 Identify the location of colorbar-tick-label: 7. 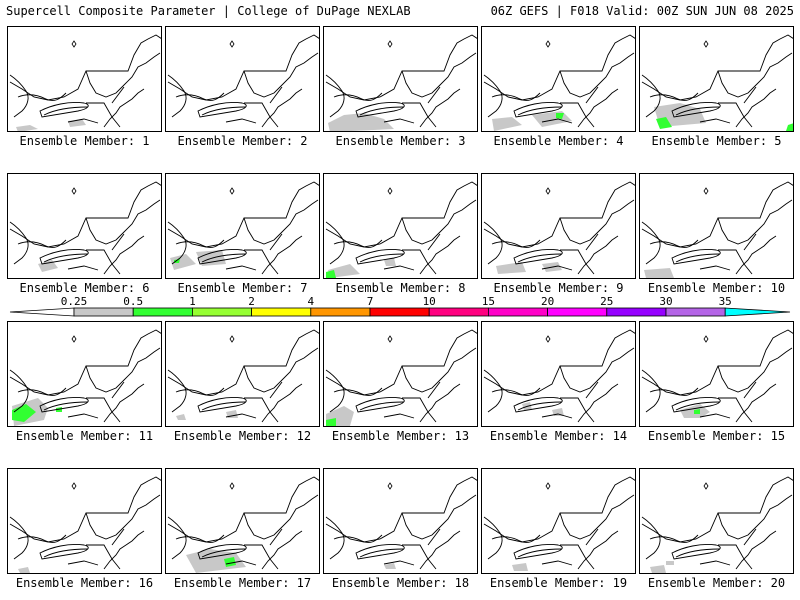
(370, 301).